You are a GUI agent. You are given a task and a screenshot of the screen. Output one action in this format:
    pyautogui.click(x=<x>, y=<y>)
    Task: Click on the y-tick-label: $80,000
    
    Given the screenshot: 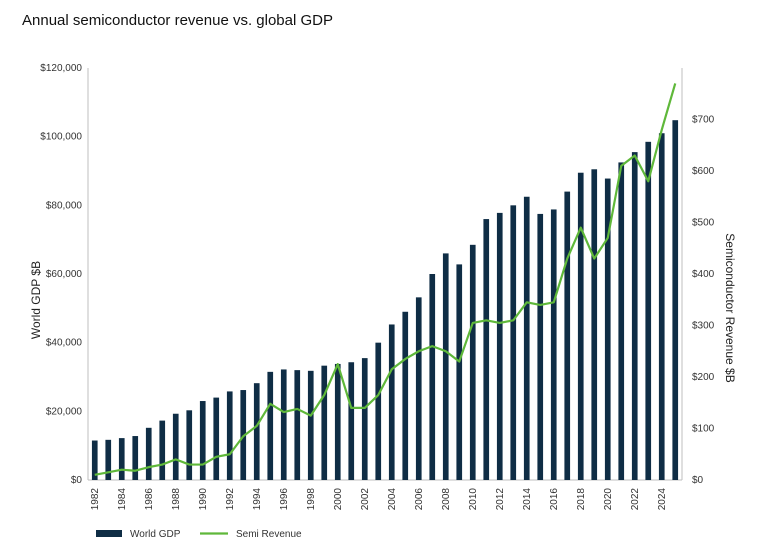 What is the action you would take?
    pyautogui.click(x=64, y=205)
    